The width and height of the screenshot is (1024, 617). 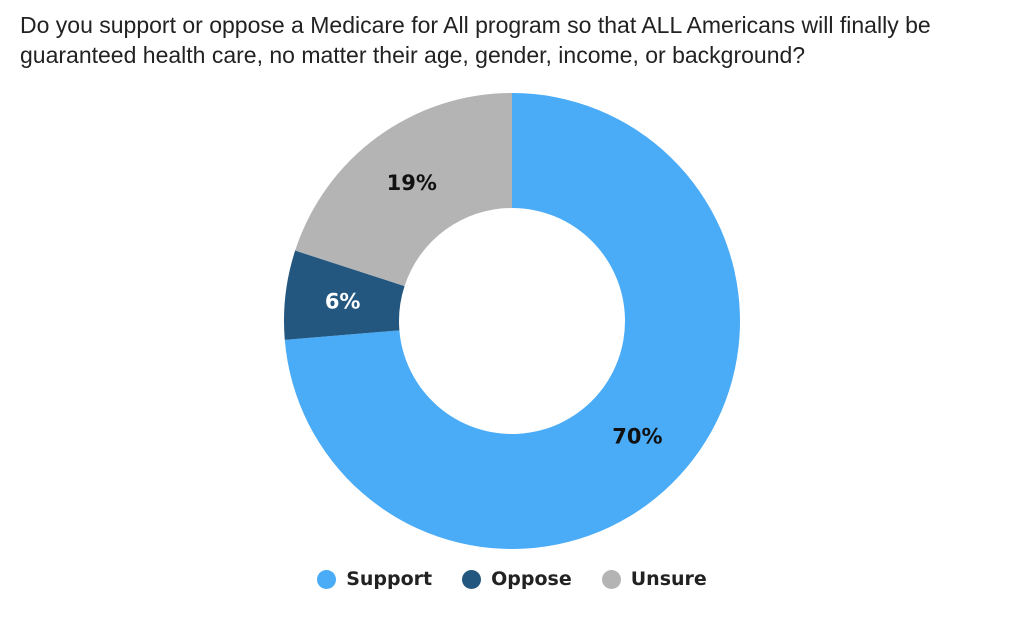 I want to click on slice-unsure, so click(x=403, y=190).